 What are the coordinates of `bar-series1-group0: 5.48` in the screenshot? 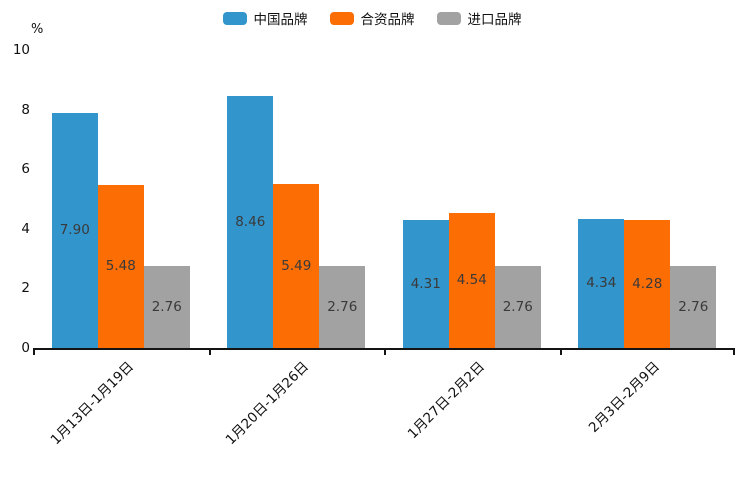 It's located at (120, 266).